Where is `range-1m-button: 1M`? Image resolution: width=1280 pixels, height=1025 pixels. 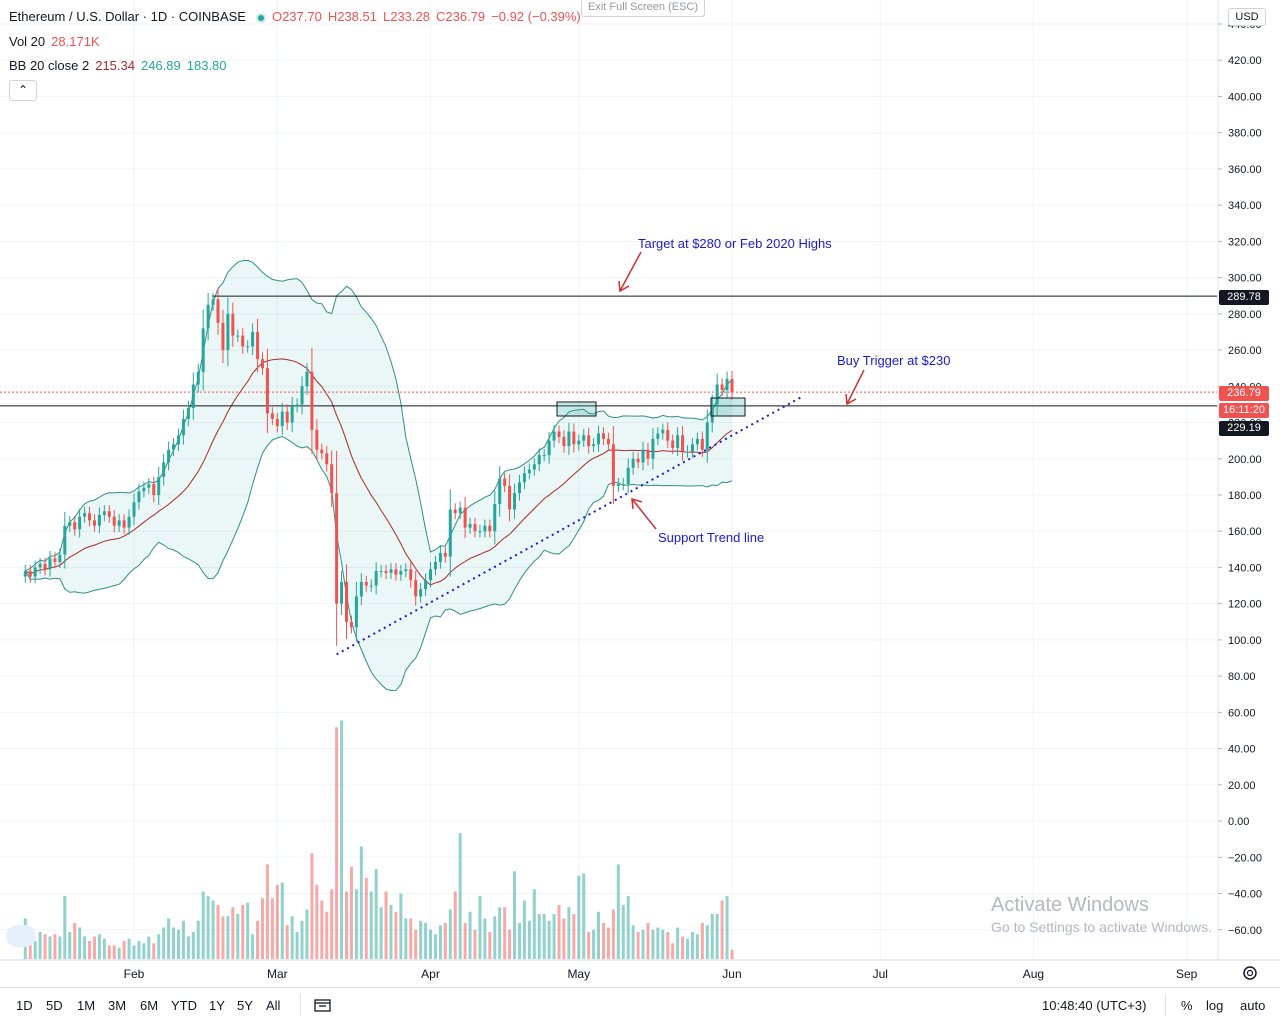 range-1m-button: 1M is located at coordinates (86, 1005).